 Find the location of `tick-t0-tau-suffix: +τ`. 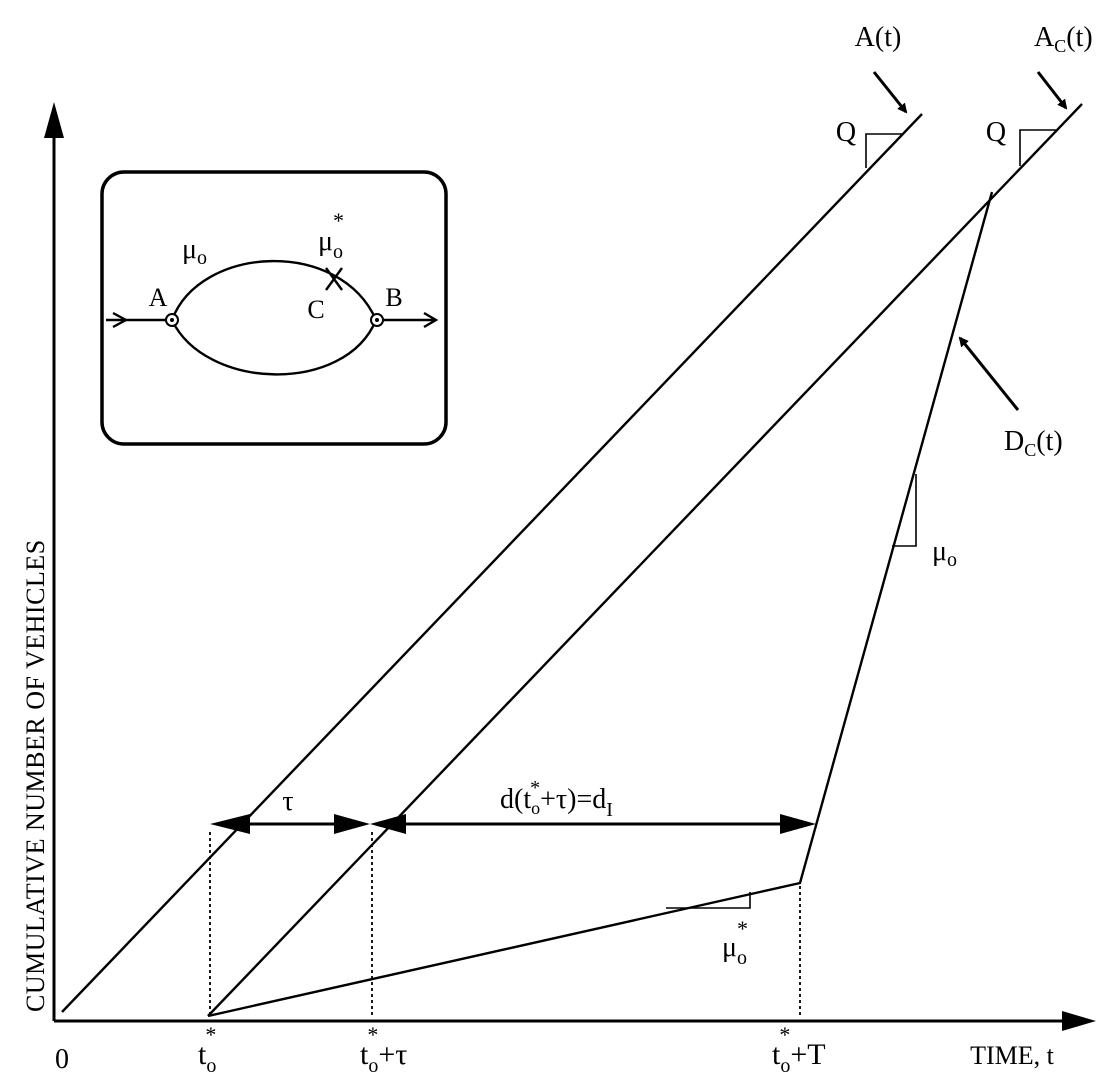

tick-t0-tau-suffix: +τ is located at coordinates (392, 1054).